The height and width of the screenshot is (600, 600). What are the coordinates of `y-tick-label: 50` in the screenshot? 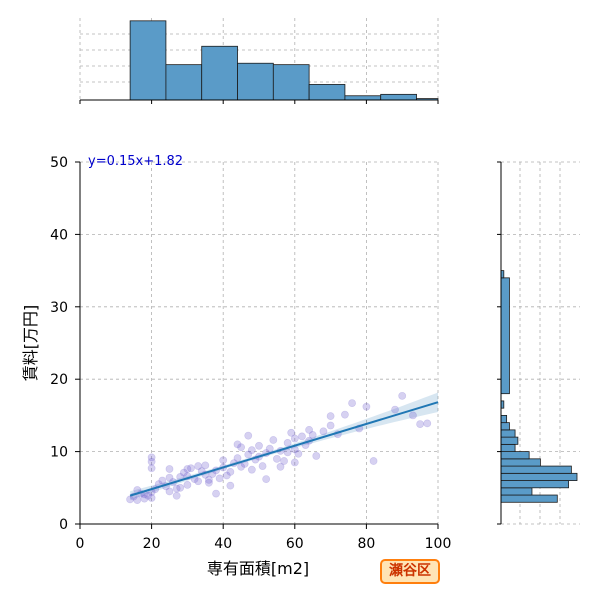 It's located at (59, 163).